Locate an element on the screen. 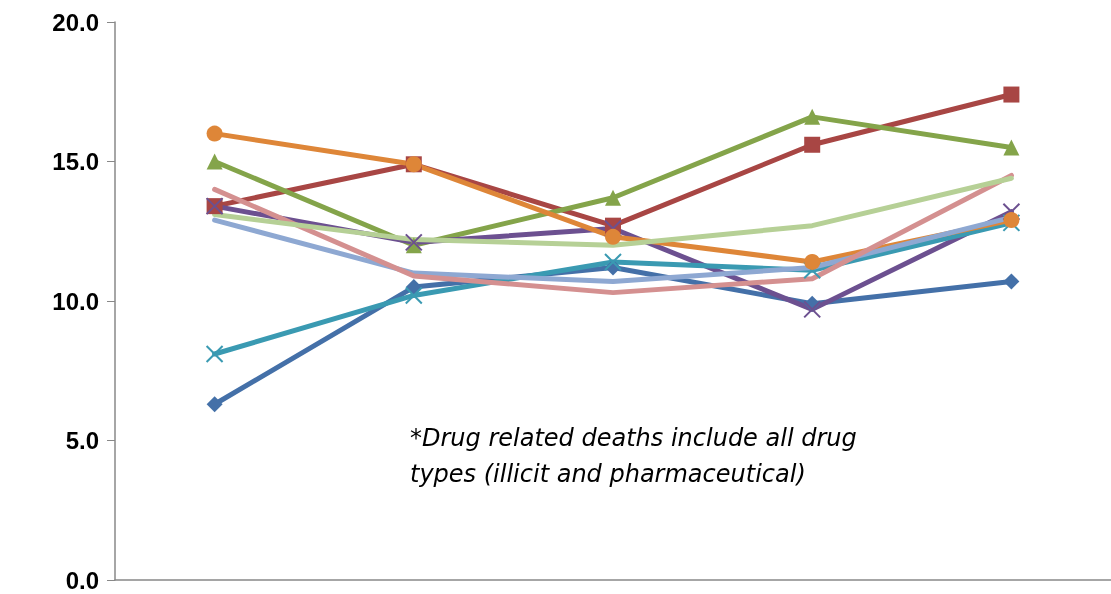 The height and width of the screenshot is (594, 1111). annotation: *Drug related deaths include all drug types (illicit and pharmaceutical) is located at coordinates (637, 456).